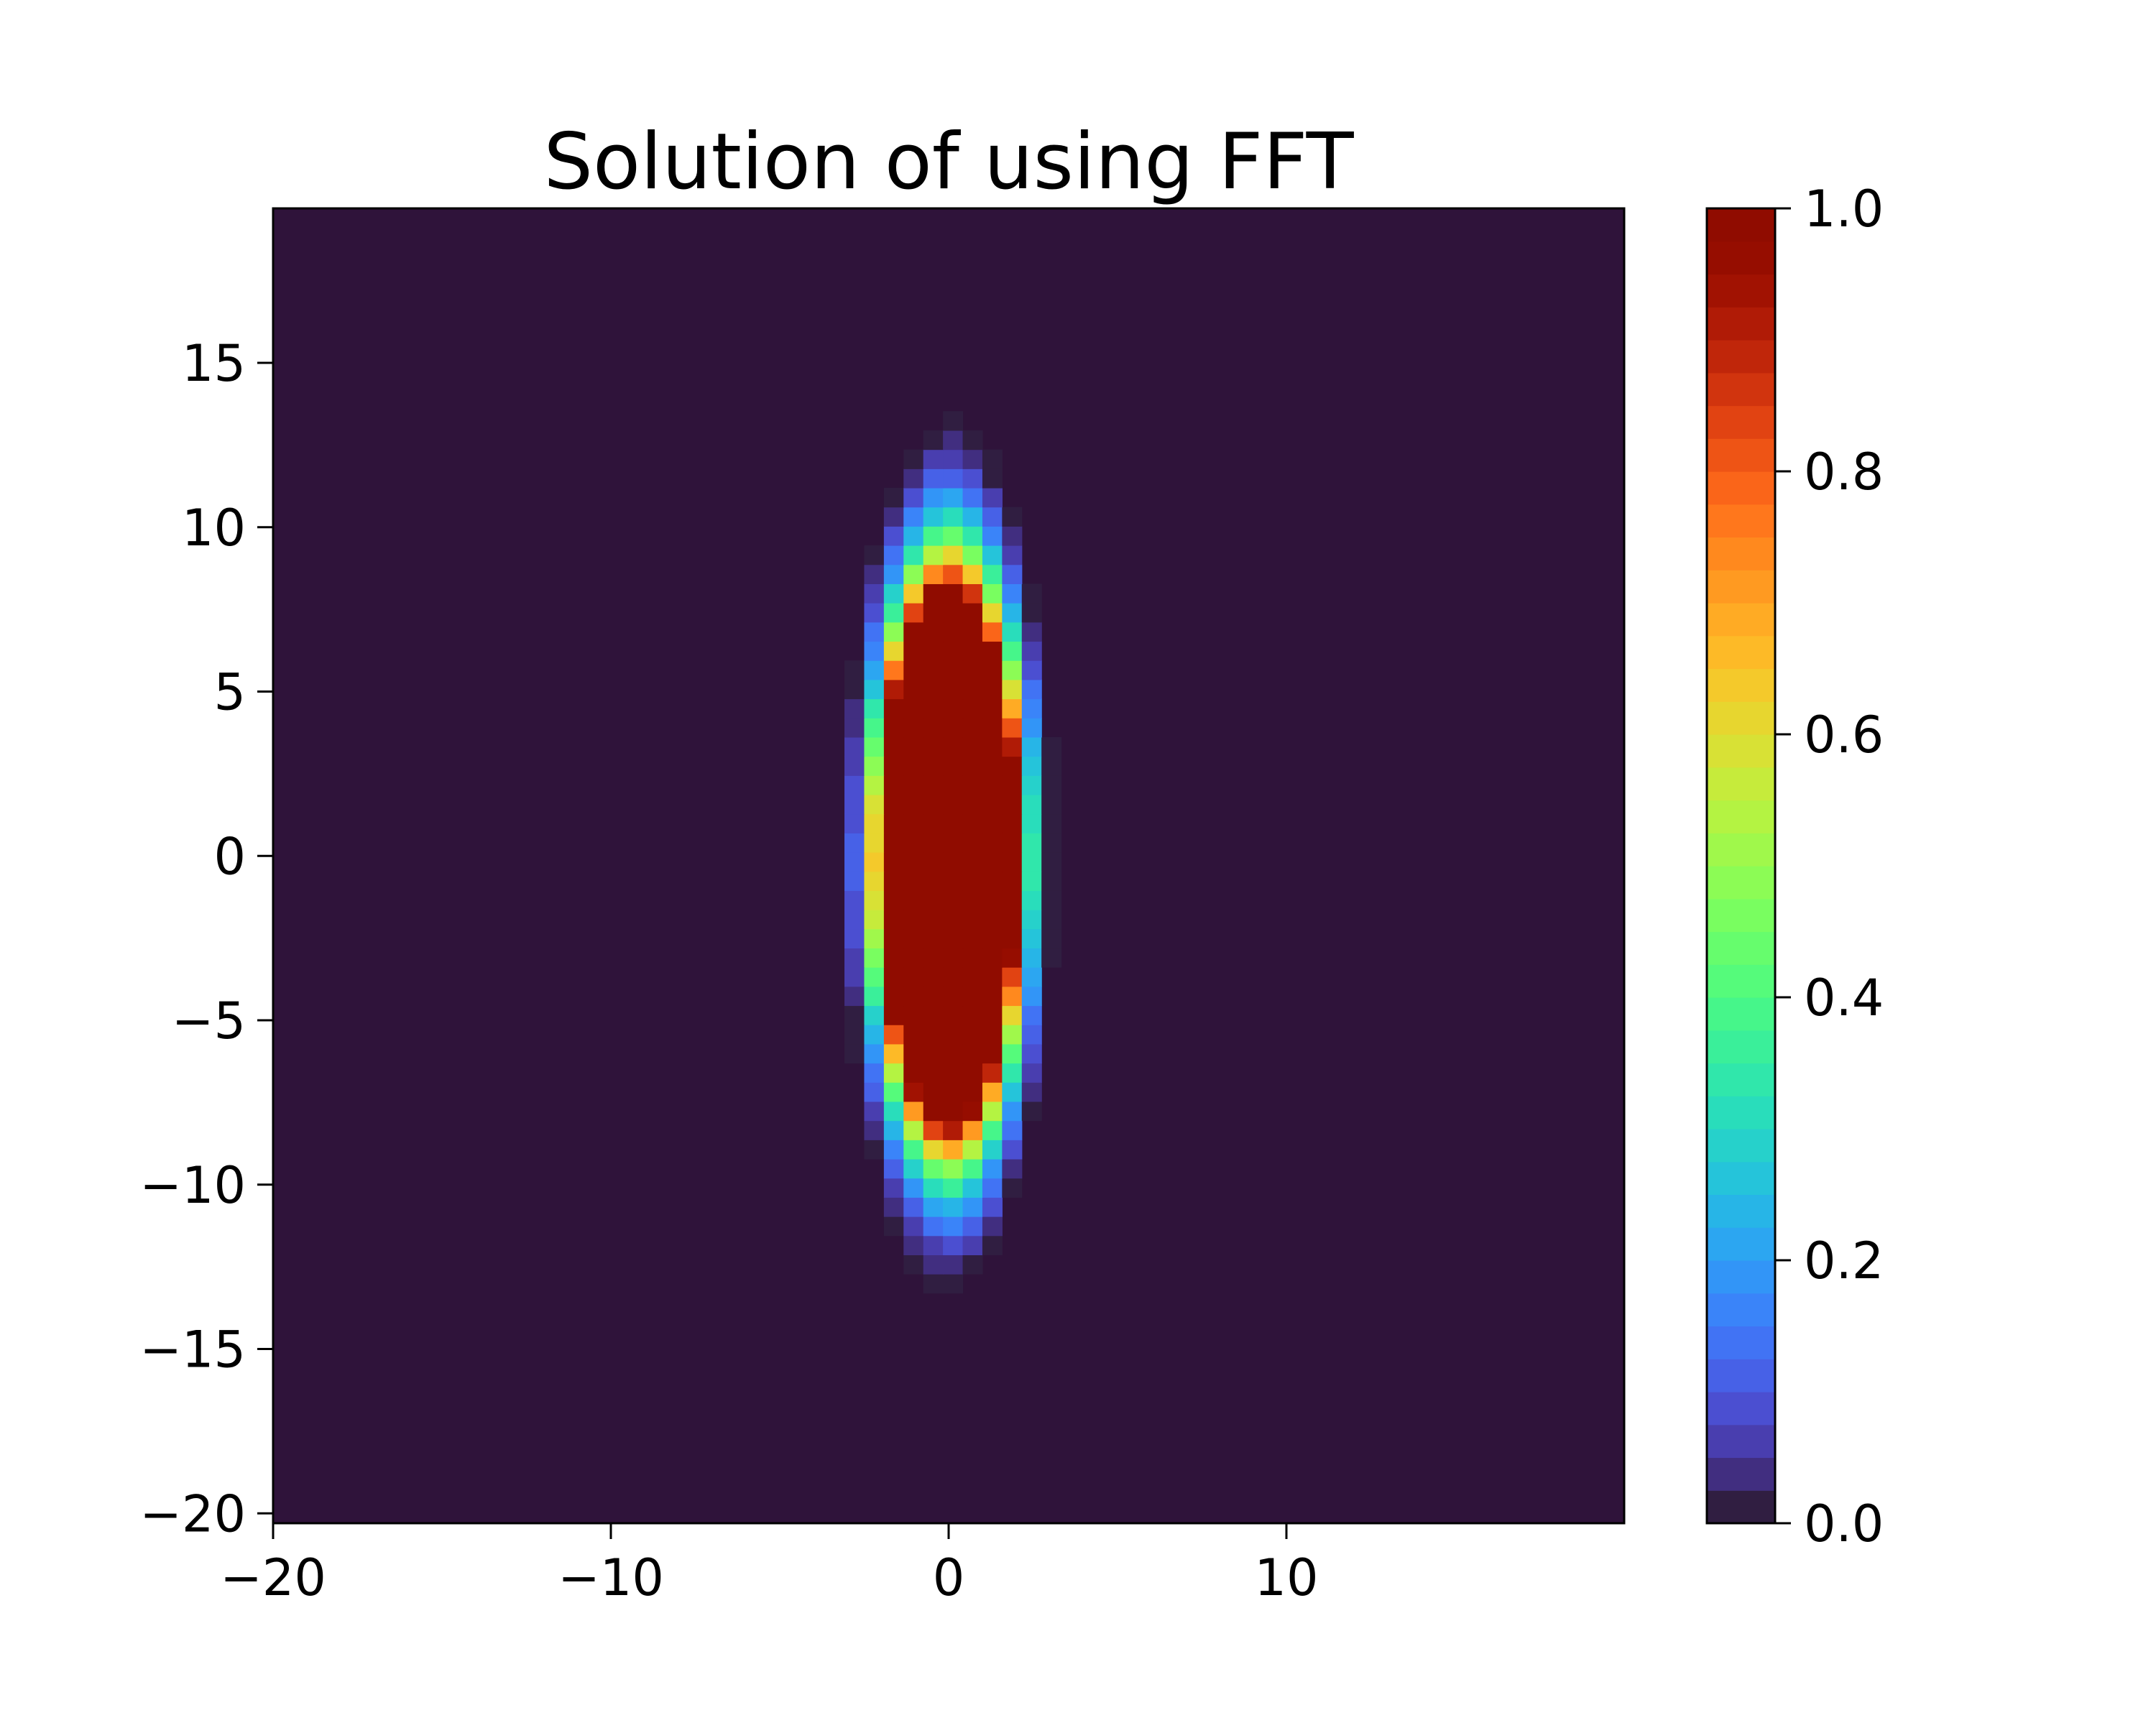 The width and height of the screenshot is (2156, 1728). I want to click on x-axis: −20 −10 0 10, so click(769, 1565).